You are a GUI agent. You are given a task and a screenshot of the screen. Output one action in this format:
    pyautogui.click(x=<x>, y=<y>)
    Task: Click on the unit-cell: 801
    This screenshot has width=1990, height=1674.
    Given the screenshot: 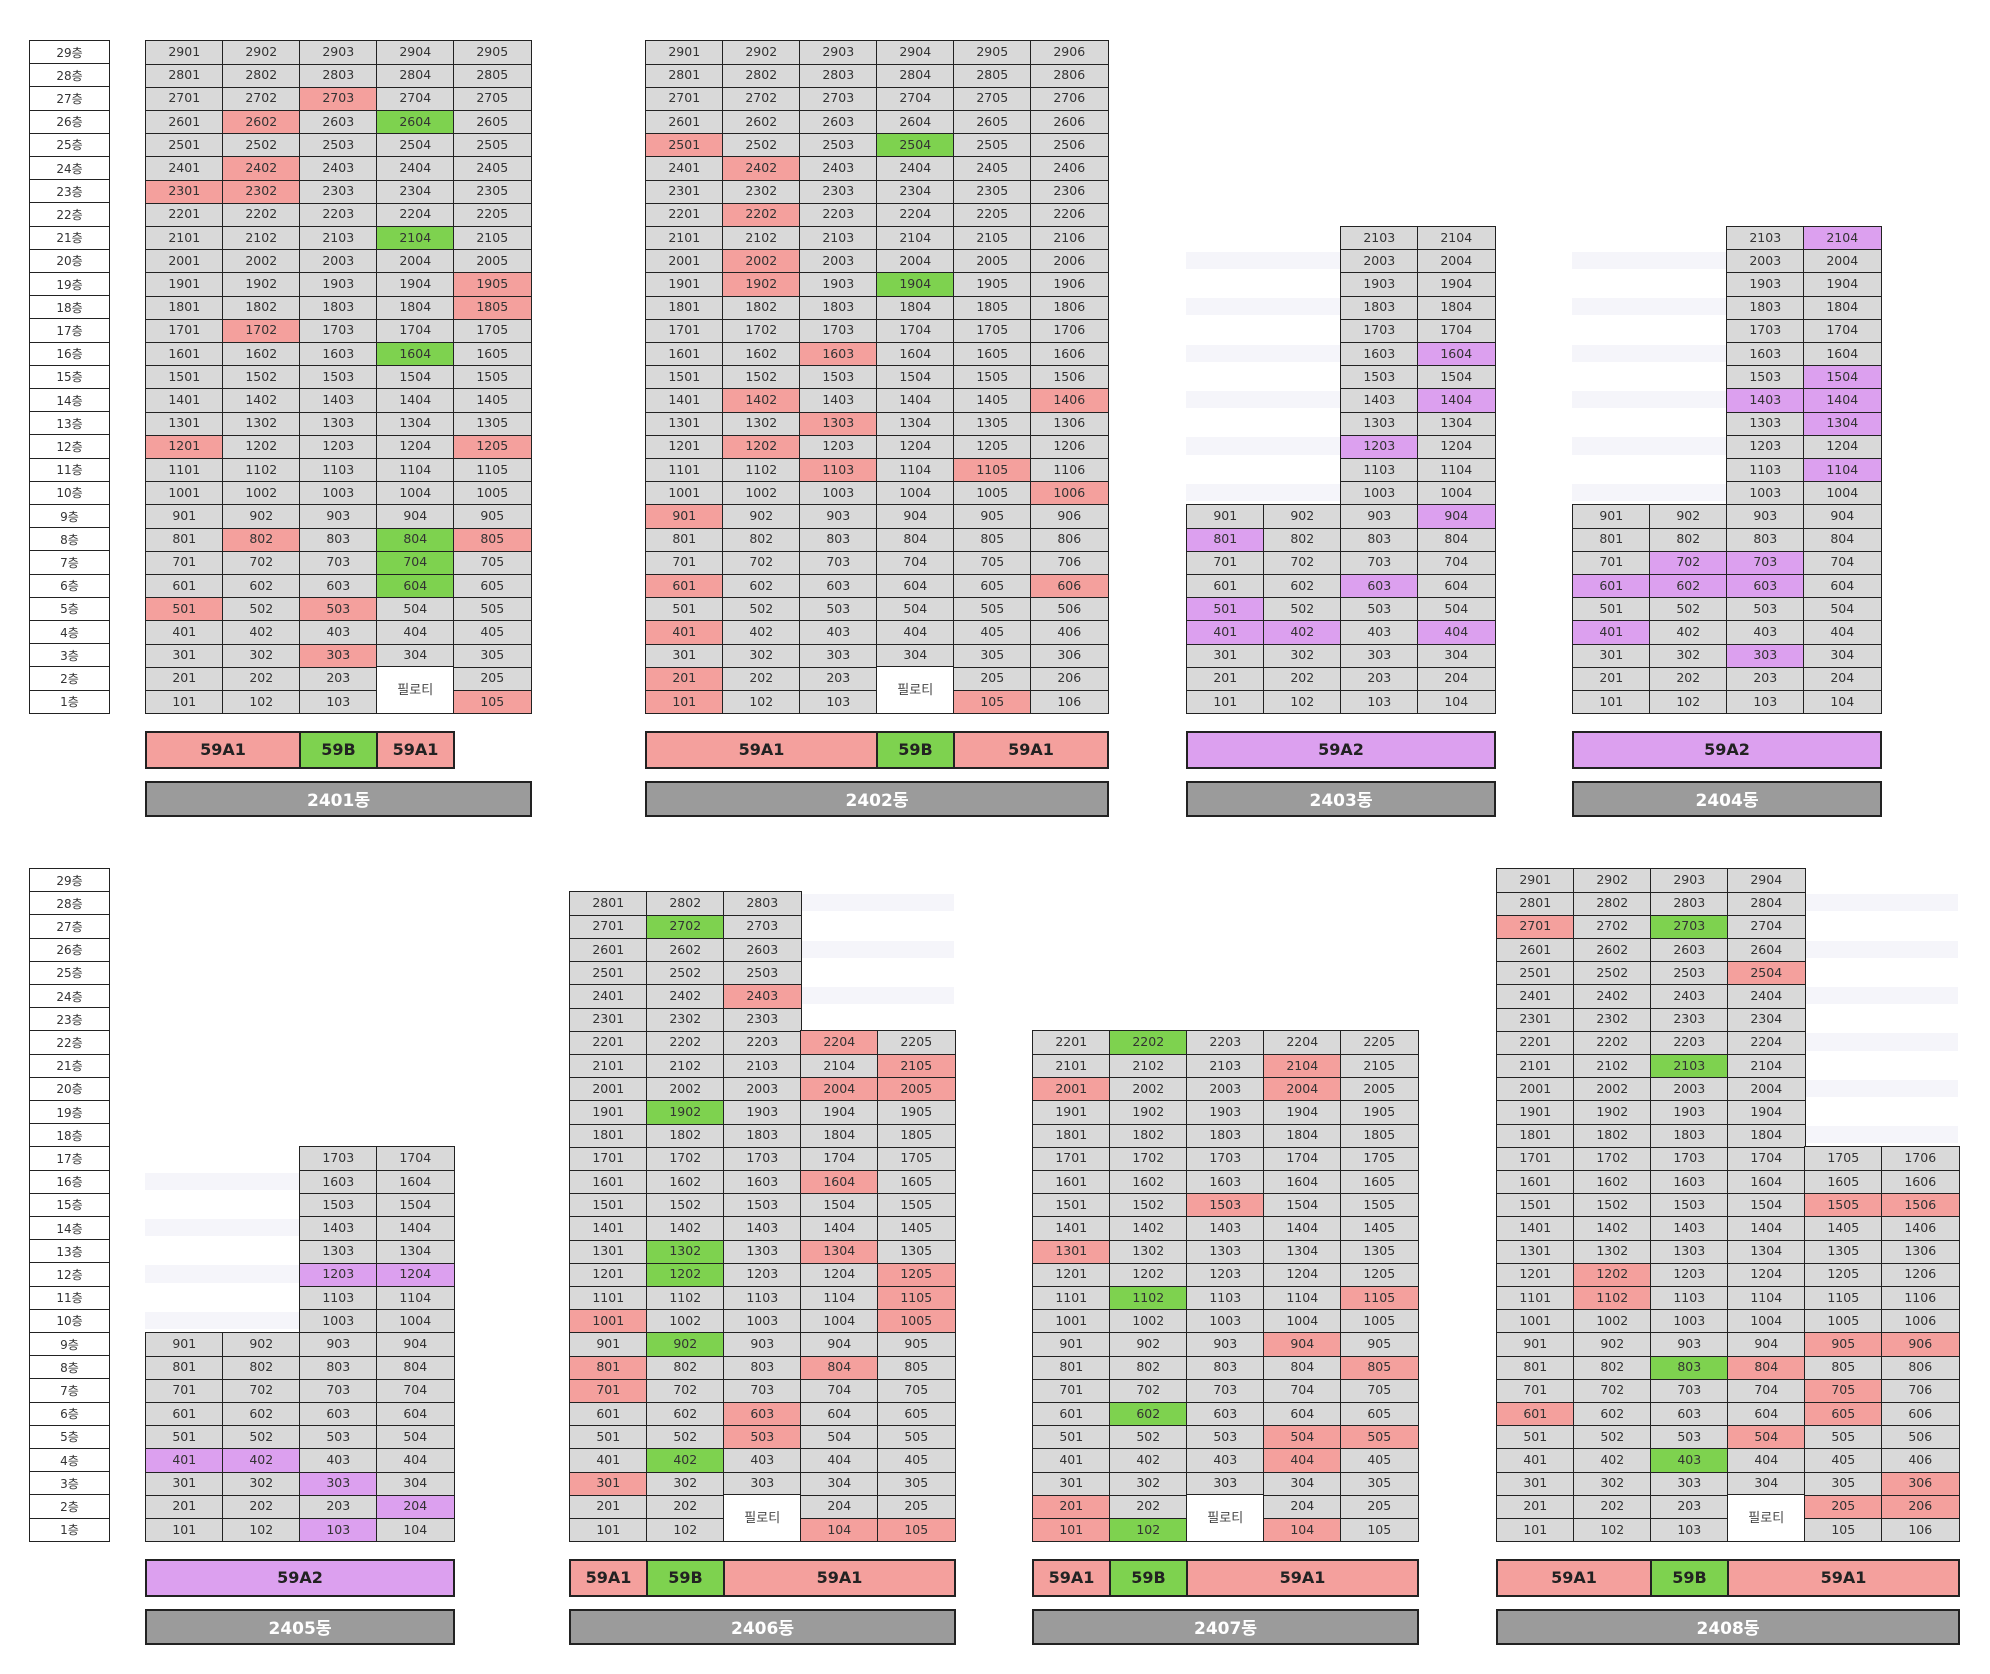 What is the action you would take?
    pyautogui.click(x=608, y=1367)
    